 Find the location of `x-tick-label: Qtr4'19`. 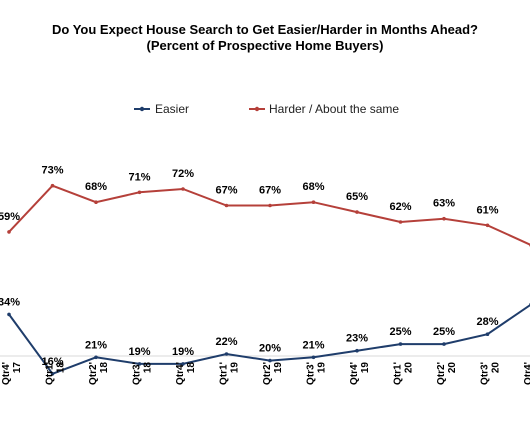

x-tick-label: Qtr4'19 is located at coordinates (360, 373).